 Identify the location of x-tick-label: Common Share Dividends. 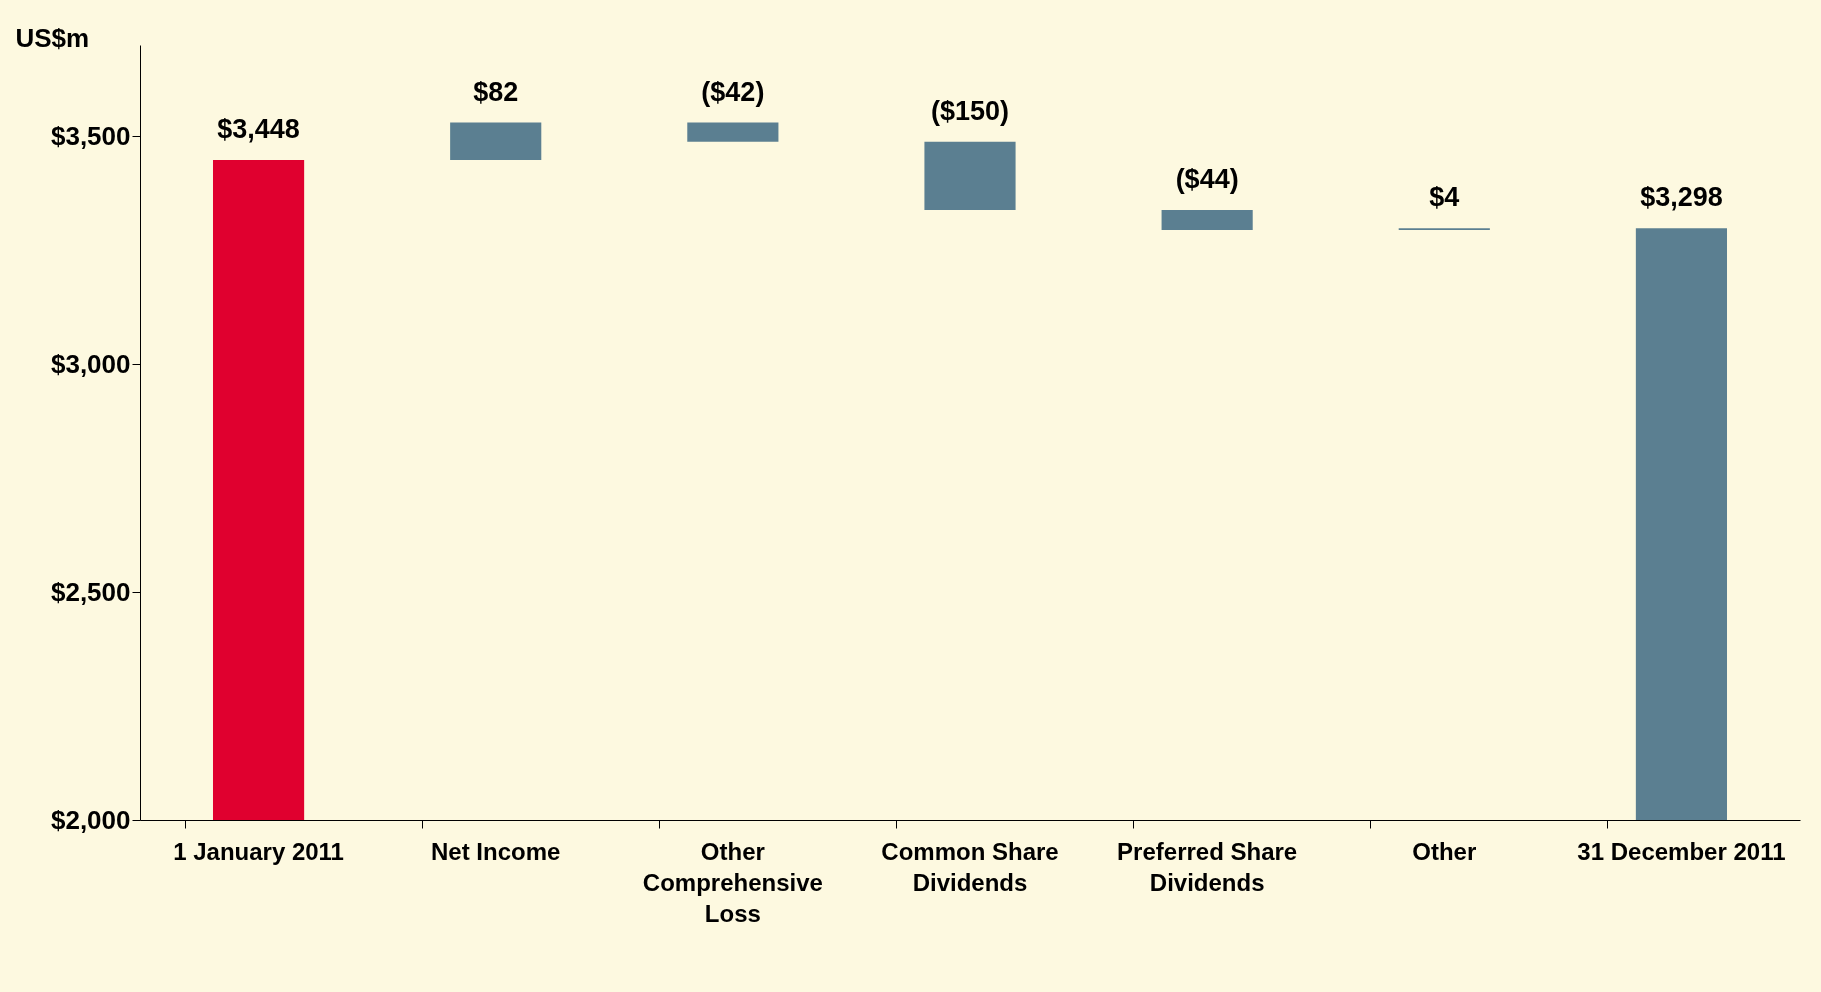
(970, 866).